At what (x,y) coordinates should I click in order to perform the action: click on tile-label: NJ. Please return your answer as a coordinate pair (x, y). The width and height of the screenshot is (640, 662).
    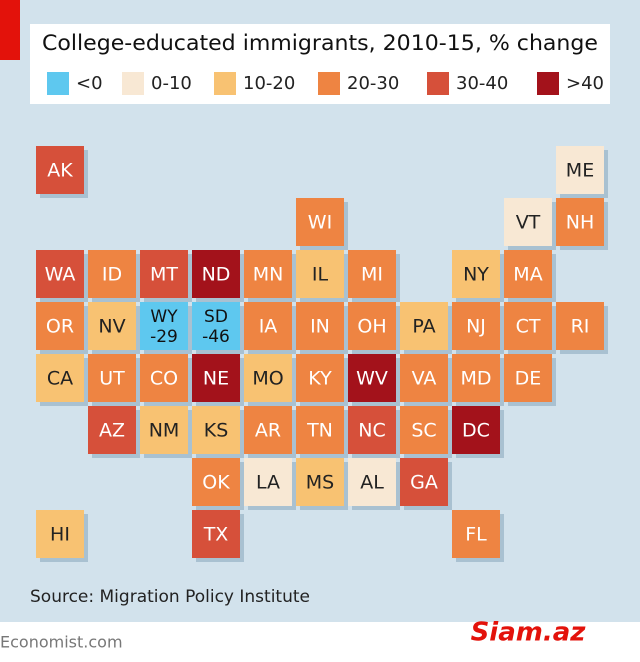
    Looking at the image, I should click on (476, 327).